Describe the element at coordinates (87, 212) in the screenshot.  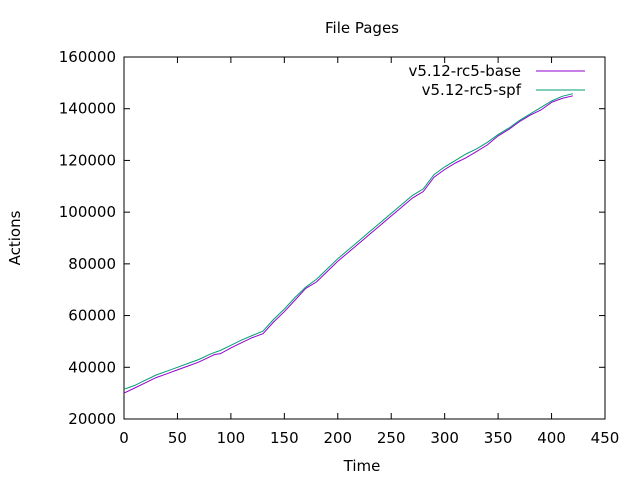
I see `y-tick-label: 100000` at that location.